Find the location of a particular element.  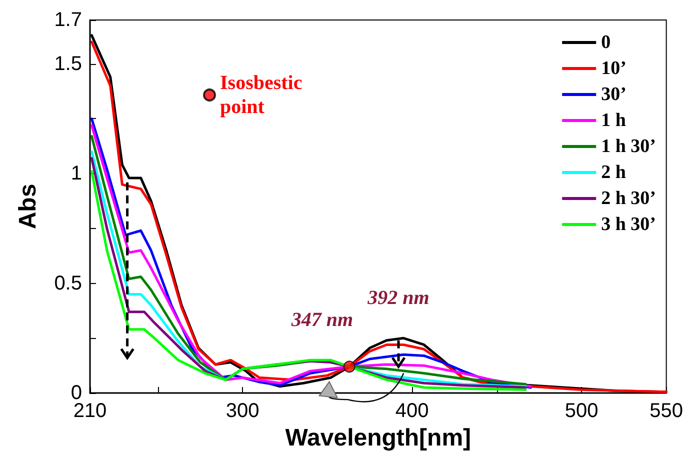

x-tick-label: 300 is located at coordinates (243, 411).